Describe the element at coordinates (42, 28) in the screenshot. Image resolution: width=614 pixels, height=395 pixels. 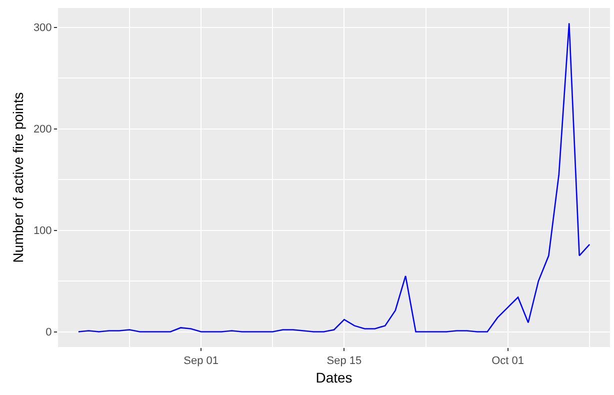
I see `y-tick-label: 300` at that location.